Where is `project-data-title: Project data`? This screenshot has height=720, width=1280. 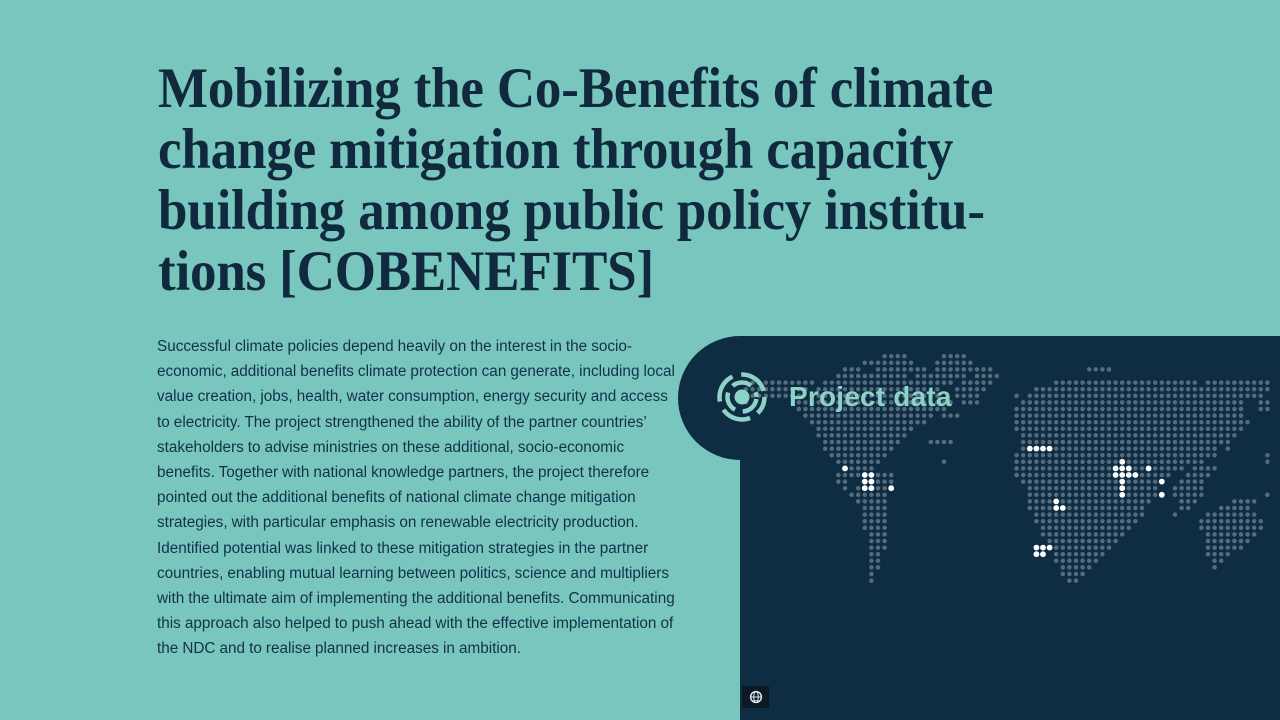
project-data-title: Project data is located at coordinates (870, 396).